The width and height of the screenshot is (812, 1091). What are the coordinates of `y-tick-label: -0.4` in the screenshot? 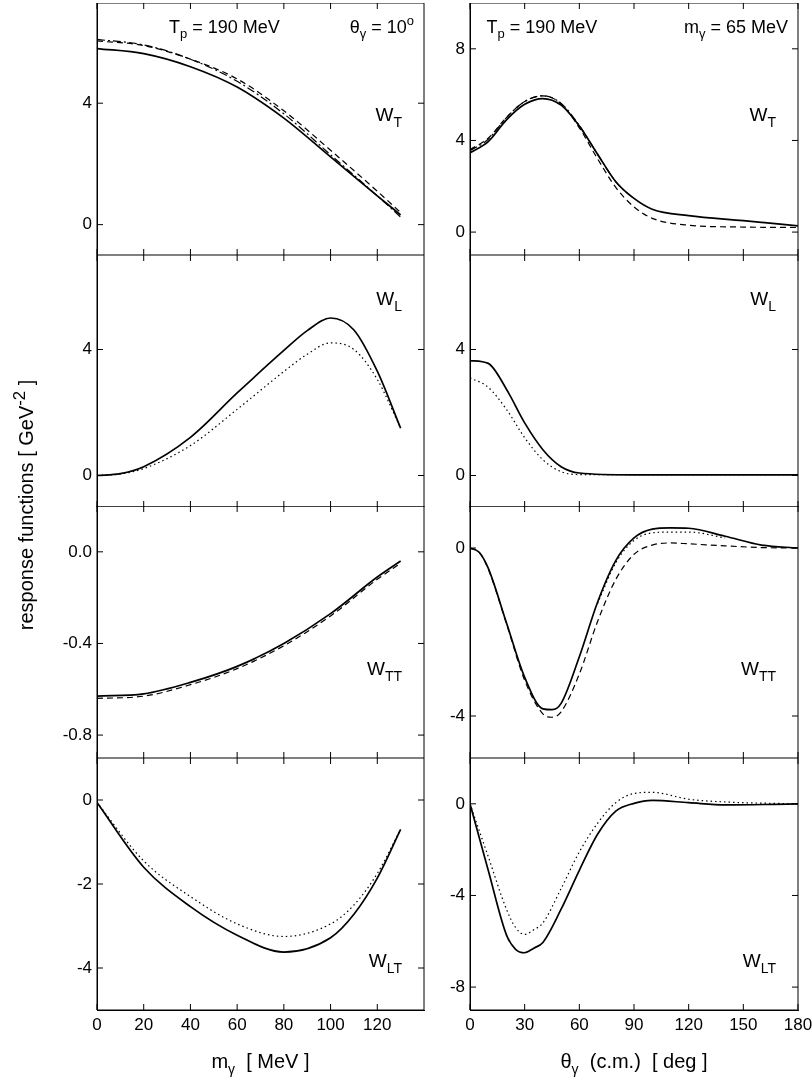 It's located at (77, 643).